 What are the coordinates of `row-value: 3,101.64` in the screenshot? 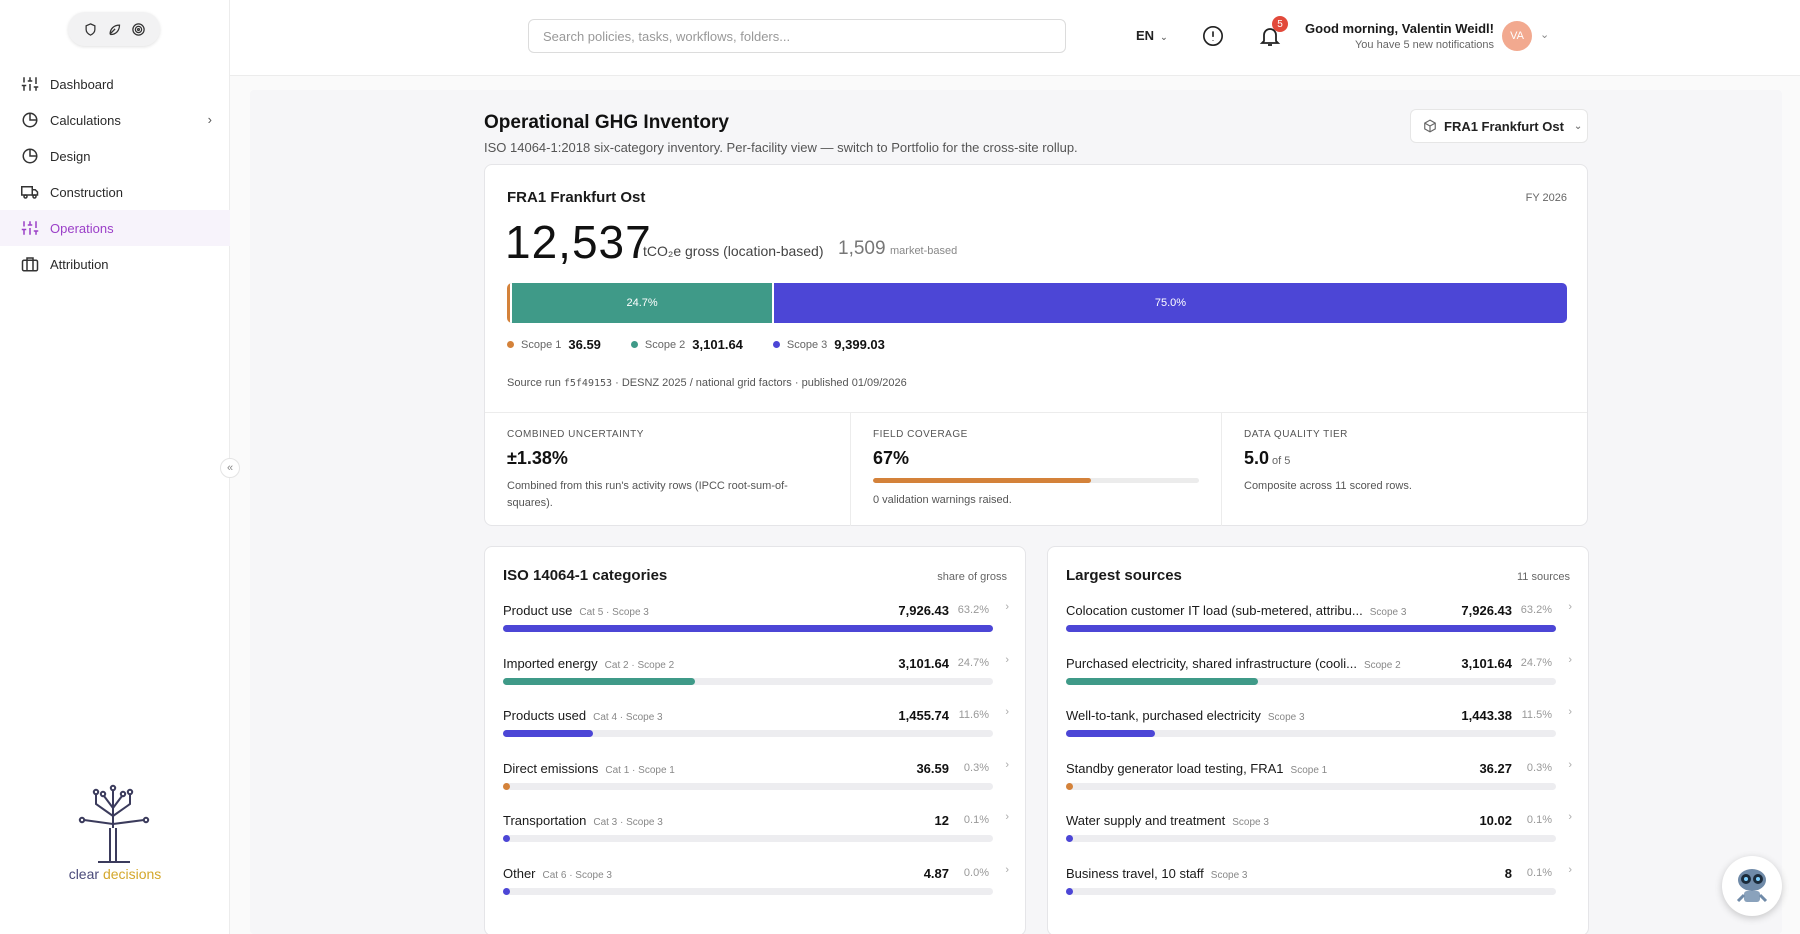 It's located at (1486, 663).